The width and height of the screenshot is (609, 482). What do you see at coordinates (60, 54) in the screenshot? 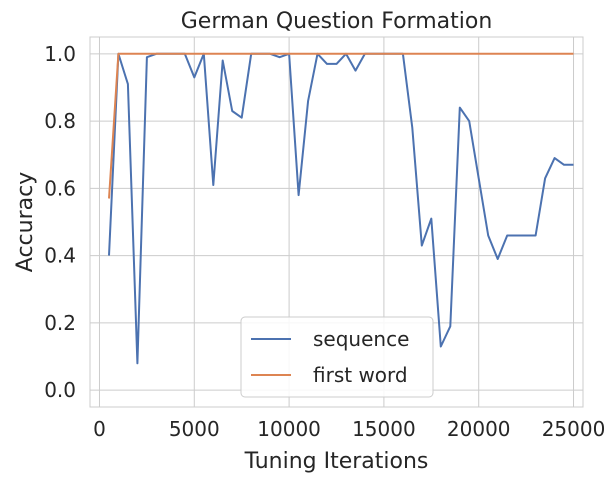
I see `y-tick-label: 1.0` at bounding box center [60, 54].